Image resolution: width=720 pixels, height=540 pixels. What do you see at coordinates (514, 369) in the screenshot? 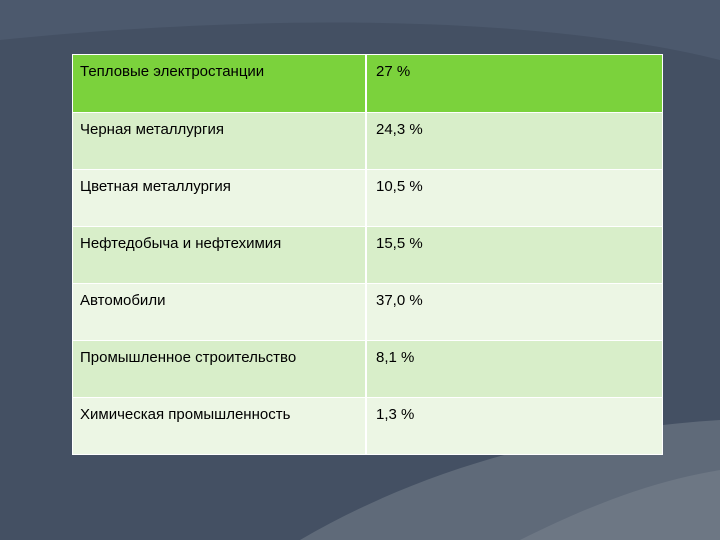
I see `row-value: 8,1 %` at bounding box center [514, 369].